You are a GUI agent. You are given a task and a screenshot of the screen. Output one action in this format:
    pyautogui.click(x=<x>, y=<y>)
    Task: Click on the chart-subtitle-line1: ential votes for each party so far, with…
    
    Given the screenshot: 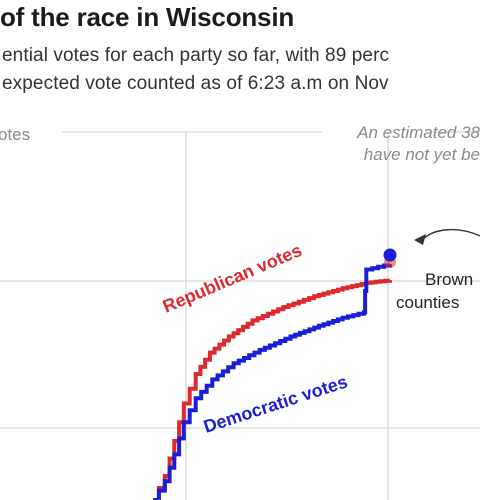 What is the action you would take?
    pyautogui.click(x=196, y=55)
    